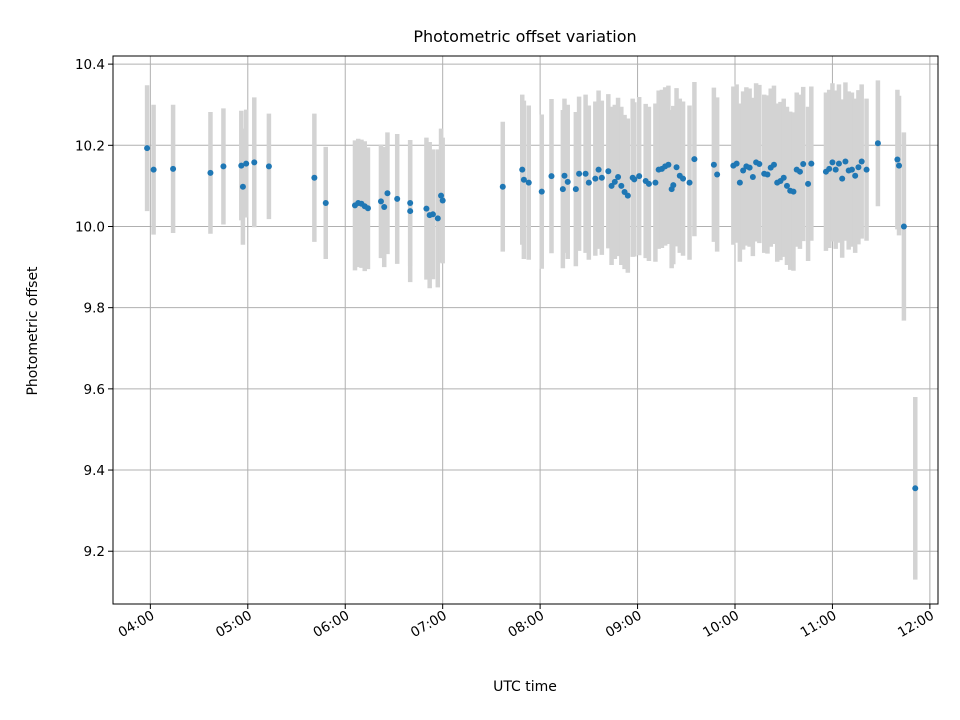 The image size is (960, 720). I want to click on y-axis-label: Photometric offset, so click(33, 331).